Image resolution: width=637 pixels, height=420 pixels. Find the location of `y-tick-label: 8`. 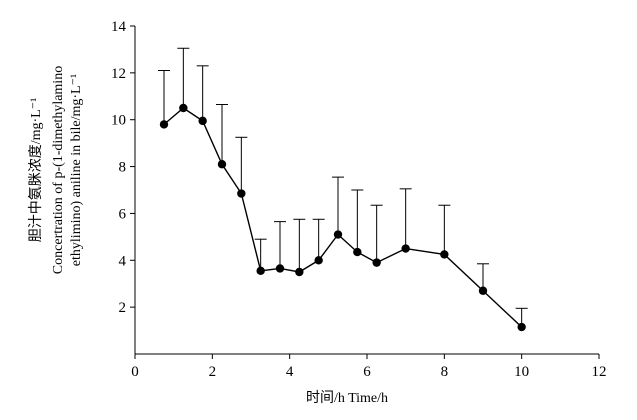

y-tick-label: 8 is located at coordinates (123, 168).